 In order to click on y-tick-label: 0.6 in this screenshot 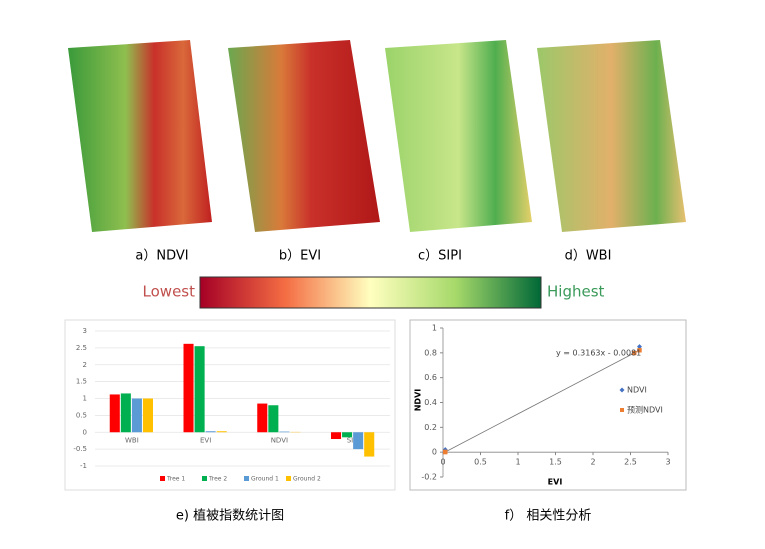, I will do `click(430, 377)`.